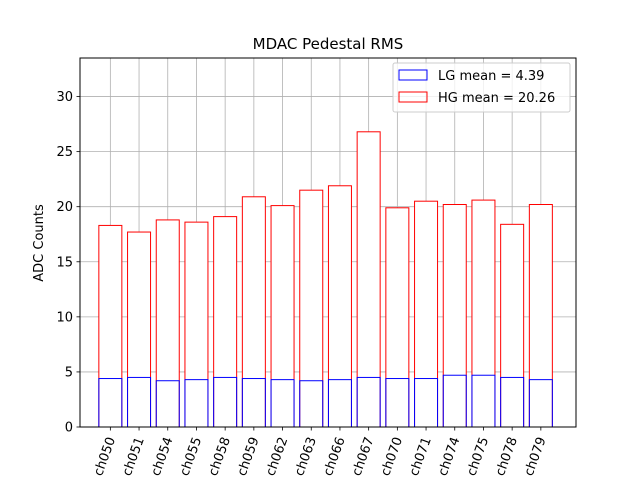 This screenshot has width=640, height=480. Describe the element at coordinates (512, 402) in the screenshot. I see `lg-bar-ch078` at that location.